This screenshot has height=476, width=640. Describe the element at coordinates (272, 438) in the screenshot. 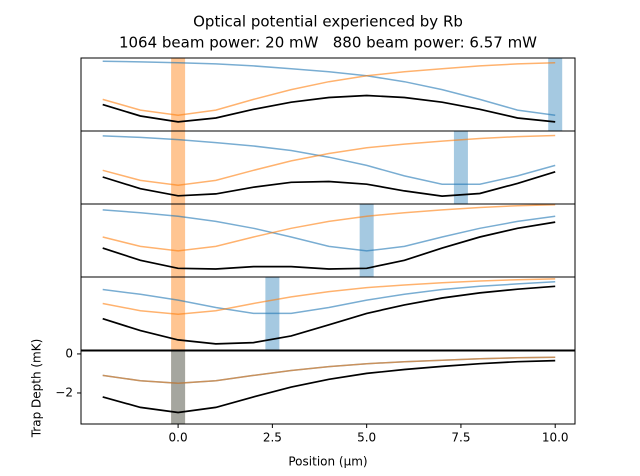

I see `x-tick-label: 2.5` at that location.